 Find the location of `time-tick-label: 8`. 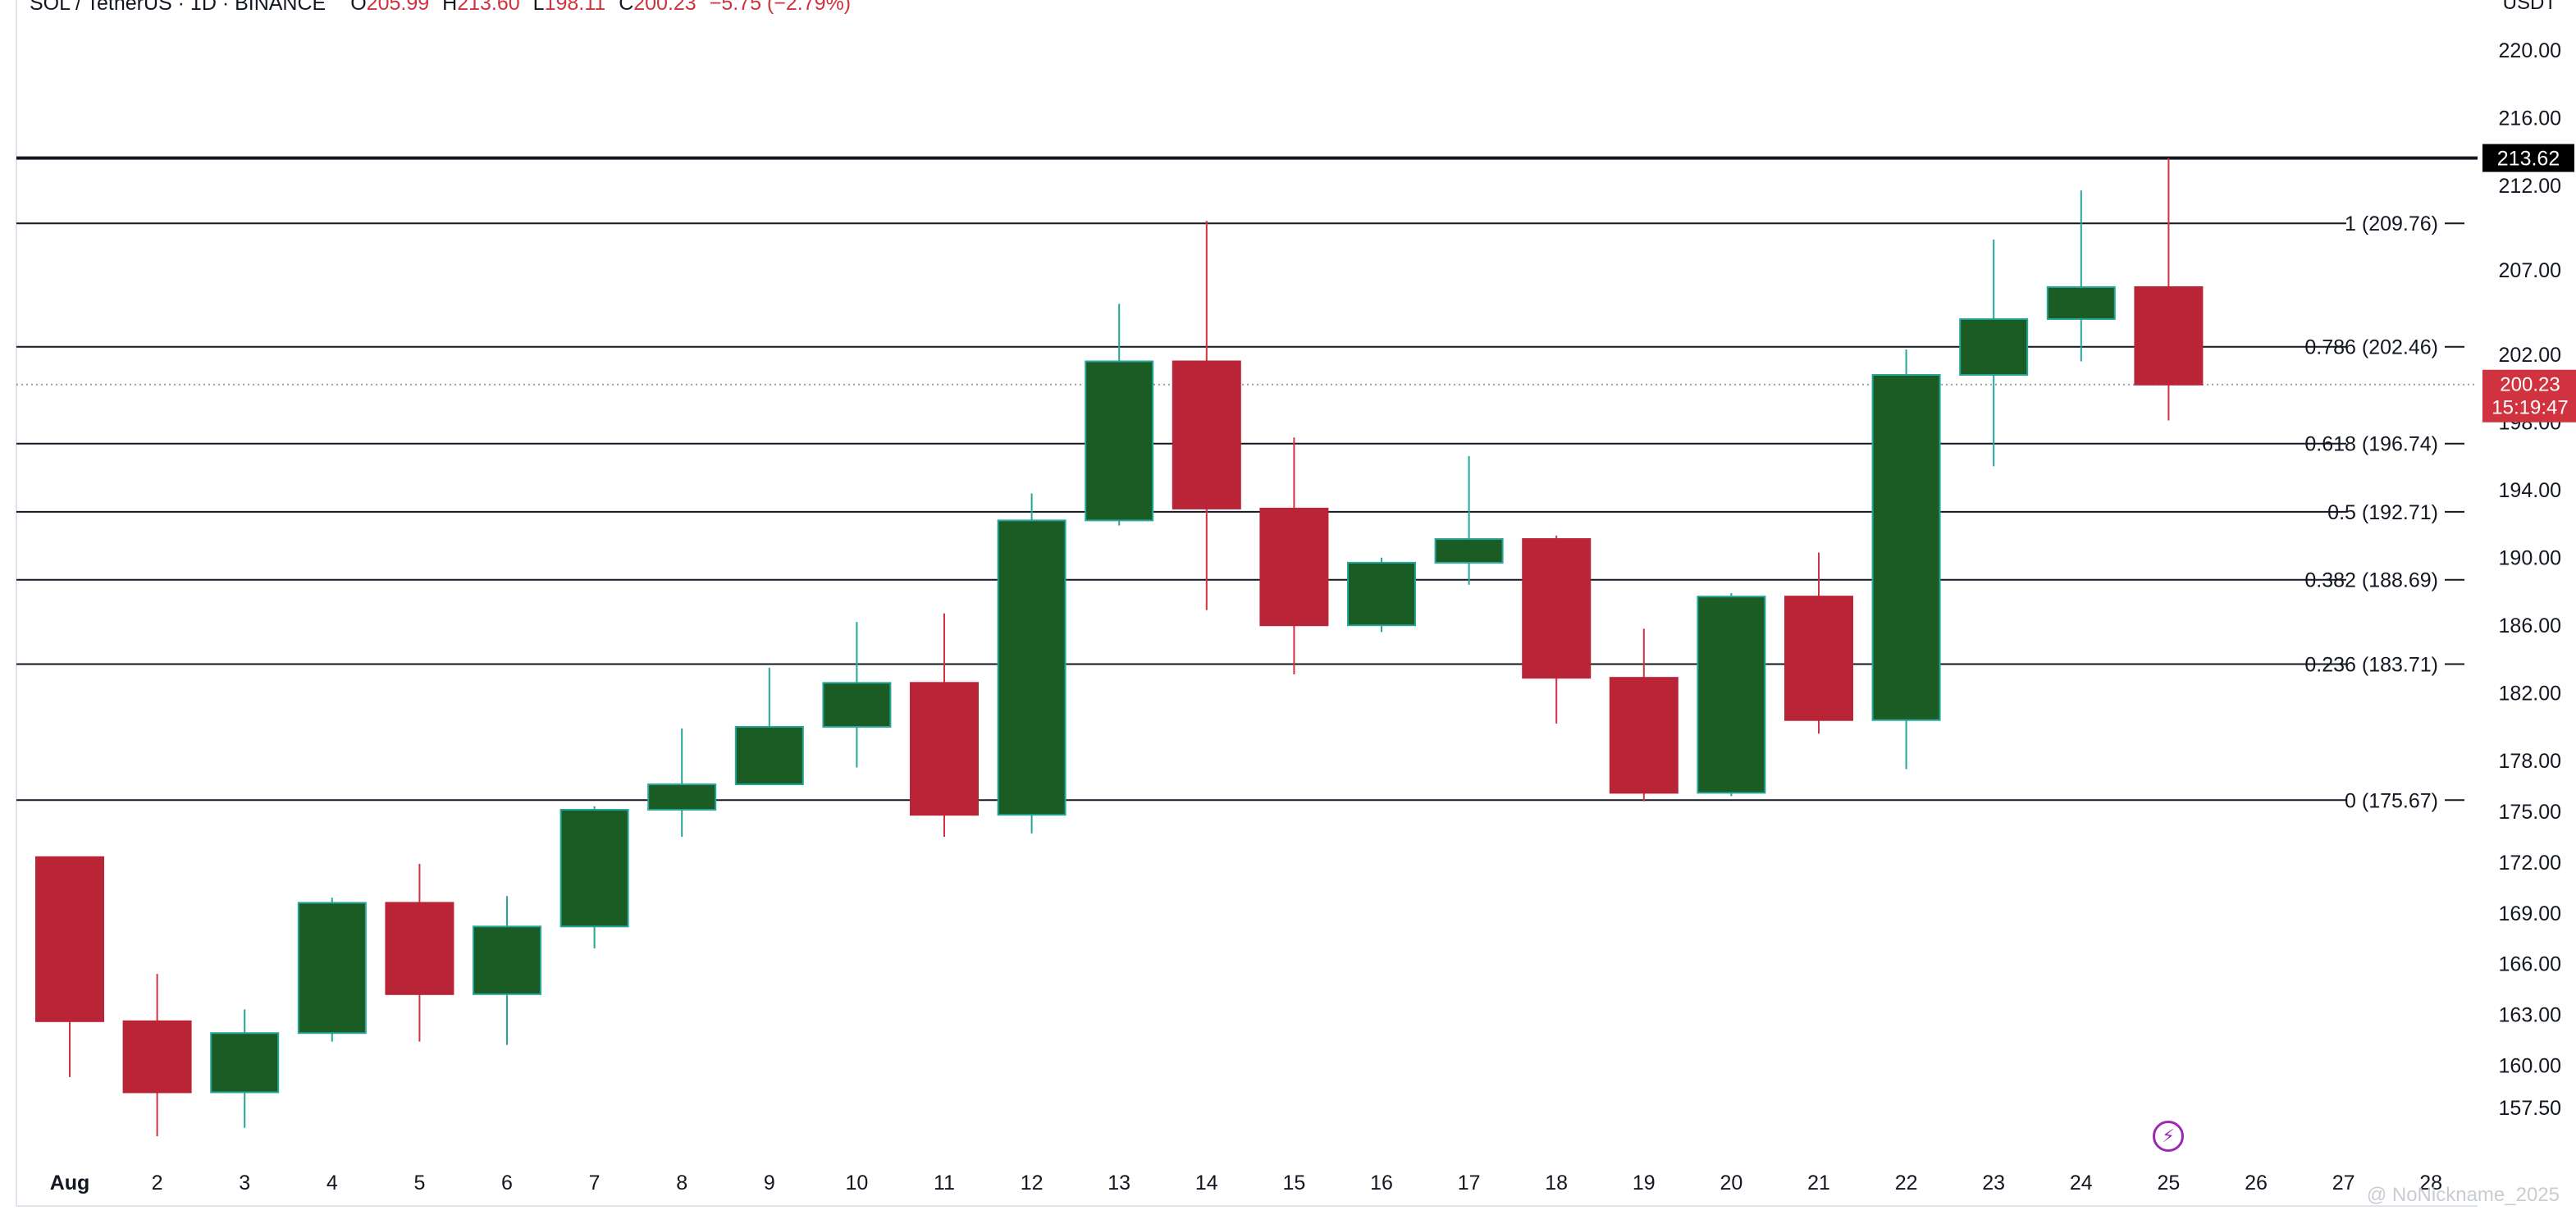

time-tick-label: 8 is located at coordinates (682, 1183).